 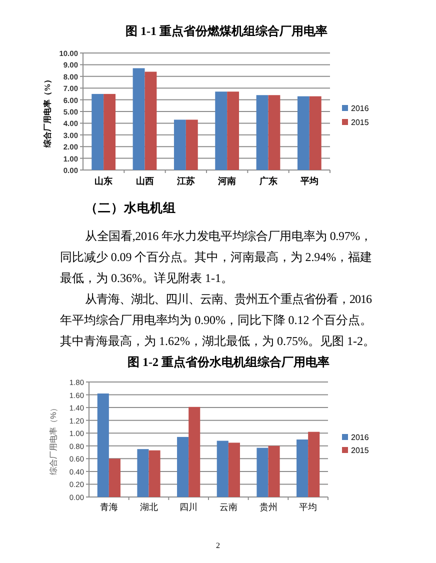 What do you see at coordinates (216, 320) in the screenshot?
I see `text: 年平均综合厂用电率均为 0.90%，同比下降 0.12 个百分点。` at bounding box center [216, 320].